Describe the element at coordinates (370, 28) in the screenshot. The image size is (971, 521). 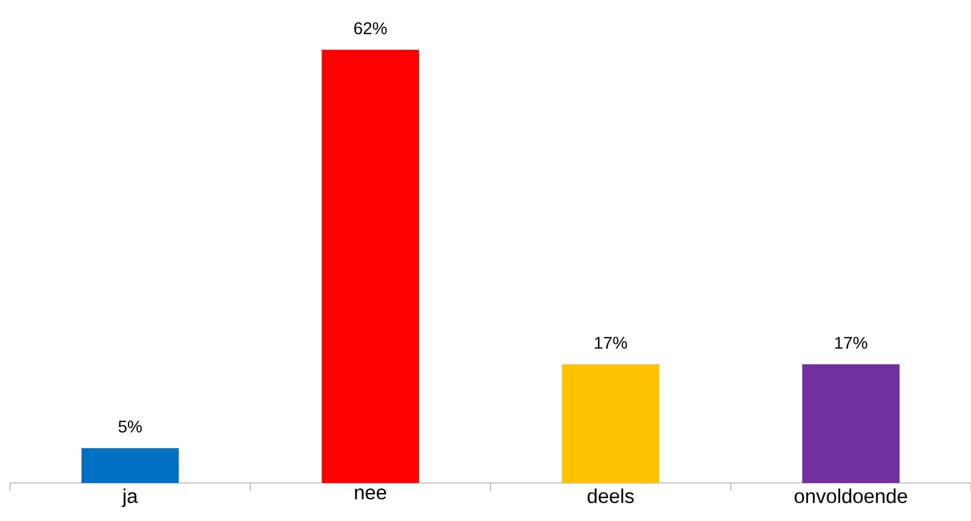
I see `data-label: 62%` at that location.